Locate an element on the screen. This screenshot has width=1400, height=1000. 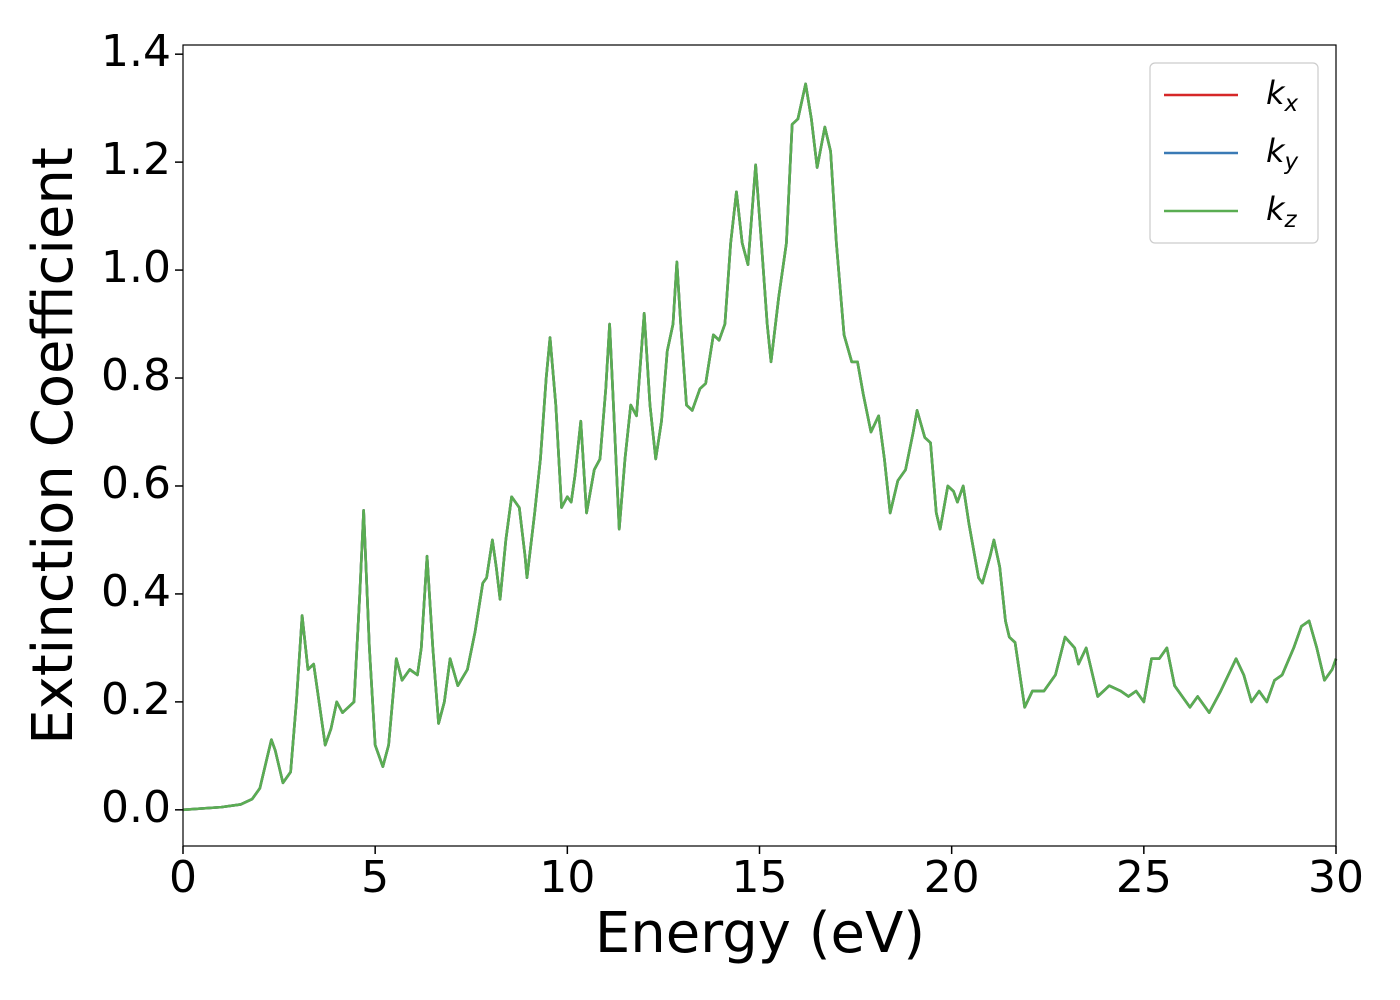
y-axis-label: Extinction Coefficient is located at coordinates (53, 446).